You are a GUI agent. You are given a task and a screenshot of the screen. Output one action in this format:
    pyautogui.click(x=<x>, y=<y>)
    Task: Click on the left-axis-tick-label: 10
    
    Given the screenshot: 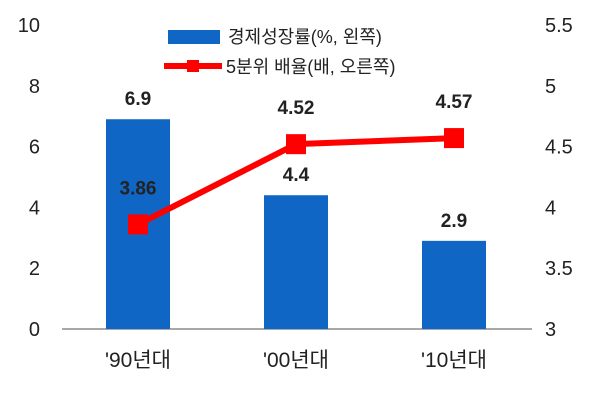 What is the action you would take?
    pyautogui.click(x=29, y=26)
    